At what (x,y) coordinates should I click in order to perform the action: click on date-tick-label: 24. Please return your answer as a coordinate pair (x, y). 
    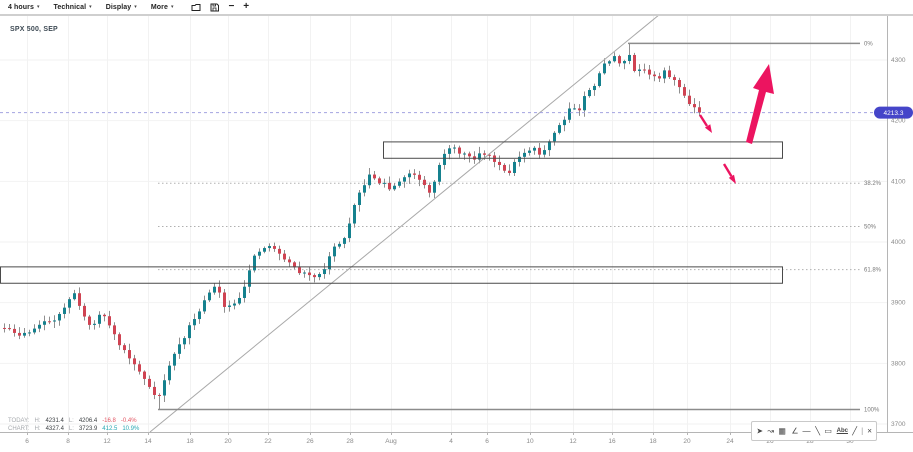
    Looking at the image, I should click on (730, 441).